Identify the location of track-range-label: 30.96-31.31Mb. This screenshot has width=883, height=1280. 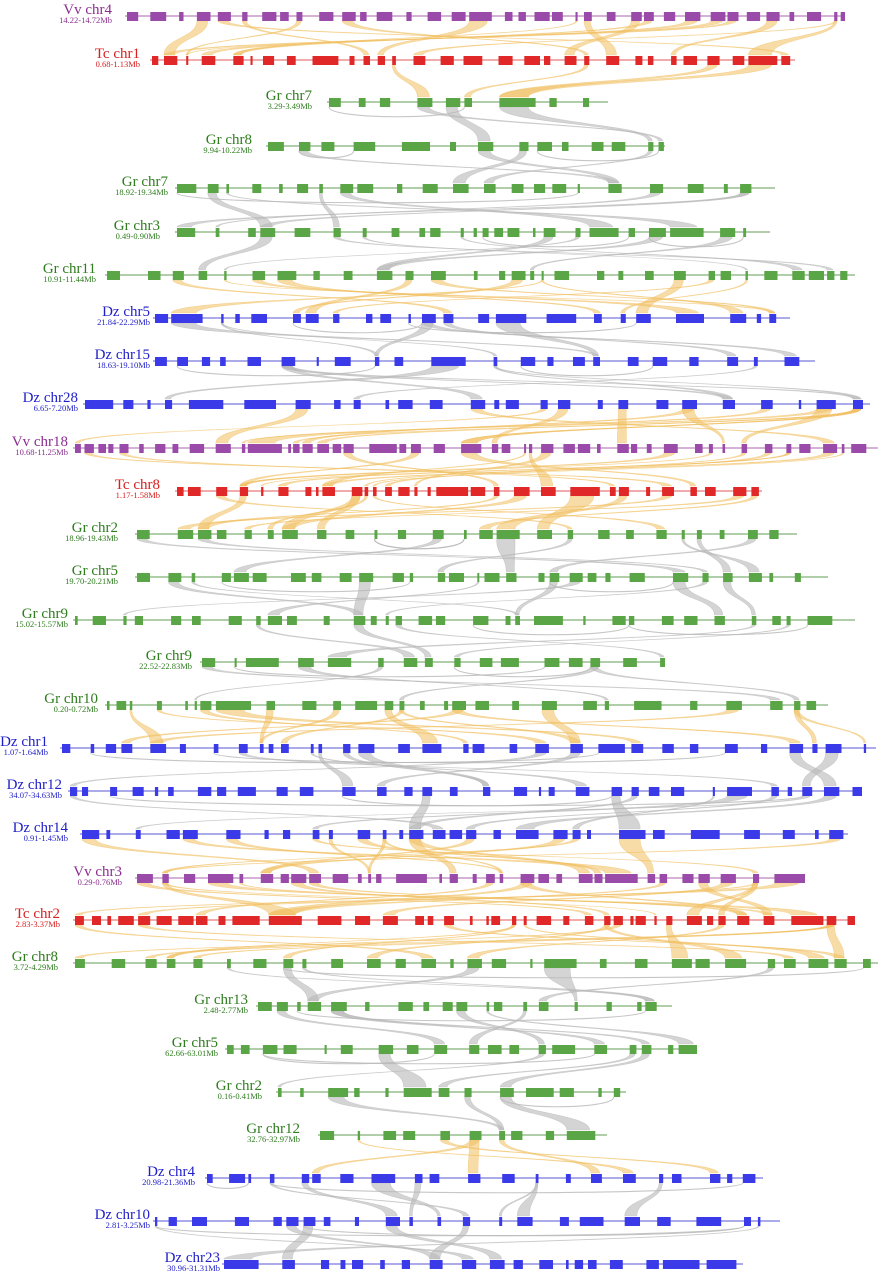
(193, 1268).